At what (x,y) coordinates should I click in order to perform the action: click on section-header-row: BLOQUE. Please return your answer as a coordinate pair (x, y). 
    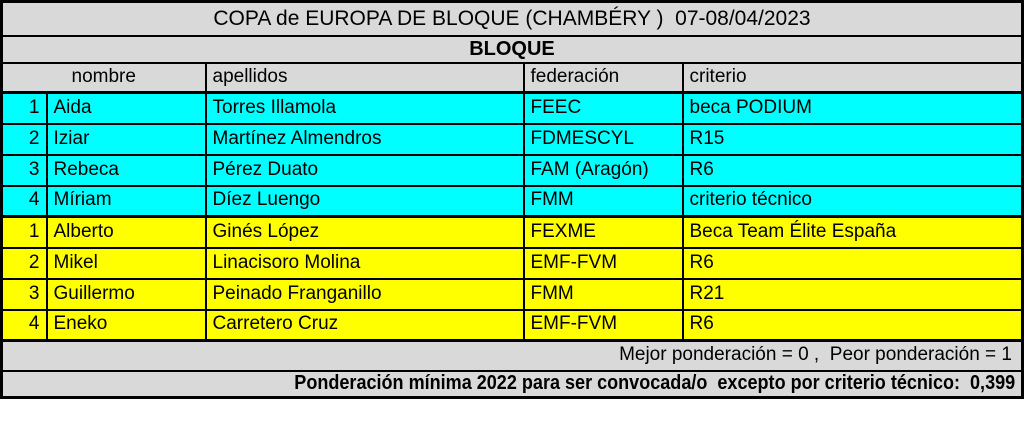
    Looking at the image, I should click on (512, 49).